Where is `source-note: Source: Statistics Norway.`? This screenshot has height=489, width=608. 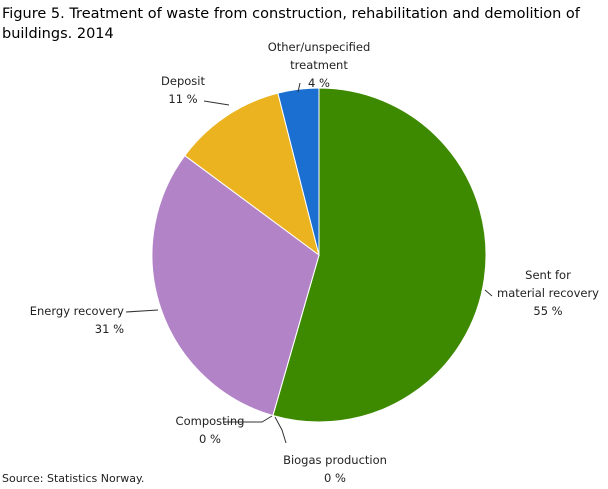 source-note: Source: Statistics Norway. is located at coordinates (73, 478).